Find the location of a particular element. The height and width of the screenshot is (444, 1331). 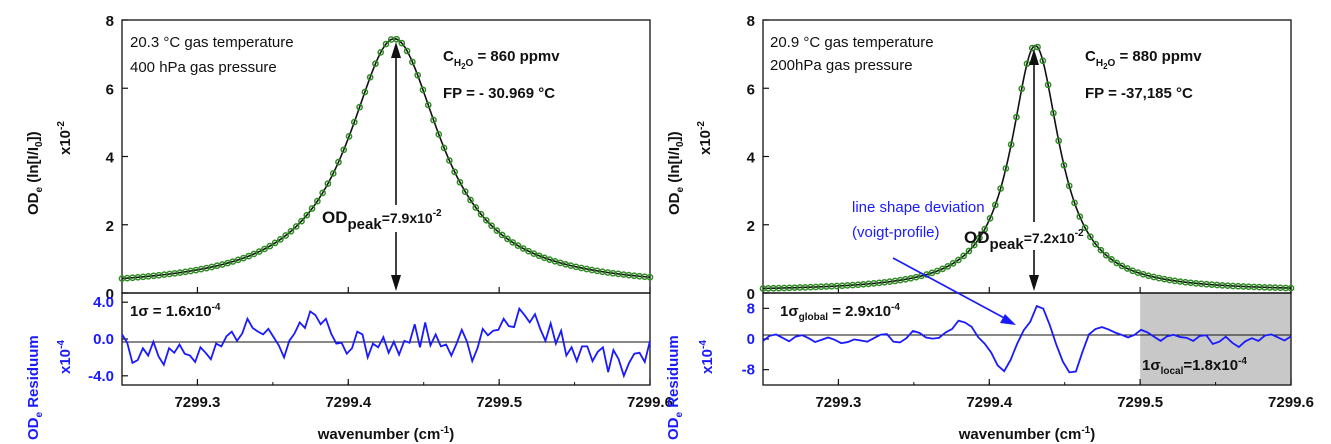

y-tick-label: 2 is located at coordinates (751, 226).